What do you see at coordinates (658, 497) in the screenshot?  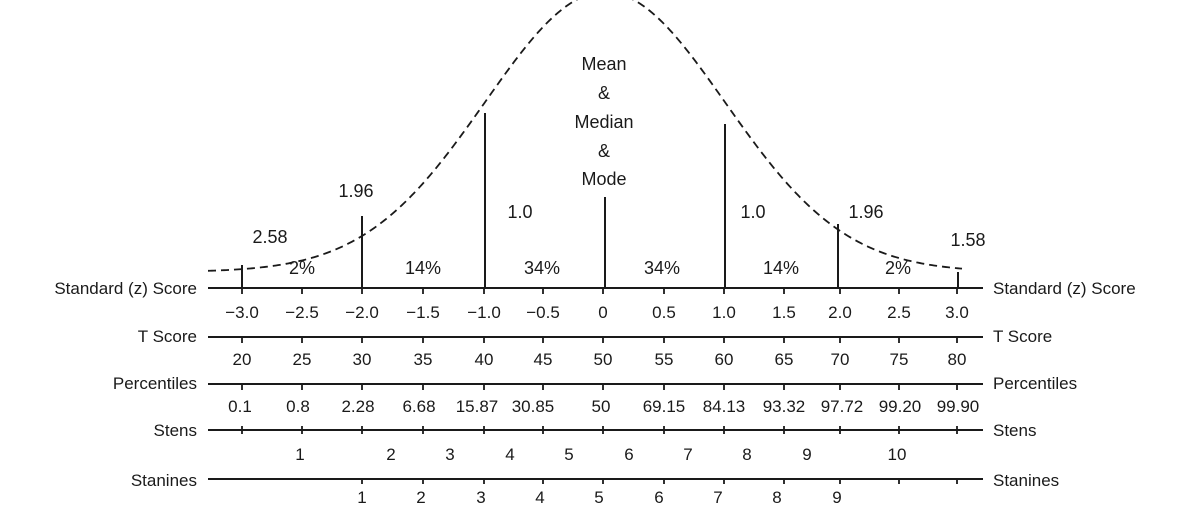 I see `stanine-value: 6` at bounding box center [658, 497].